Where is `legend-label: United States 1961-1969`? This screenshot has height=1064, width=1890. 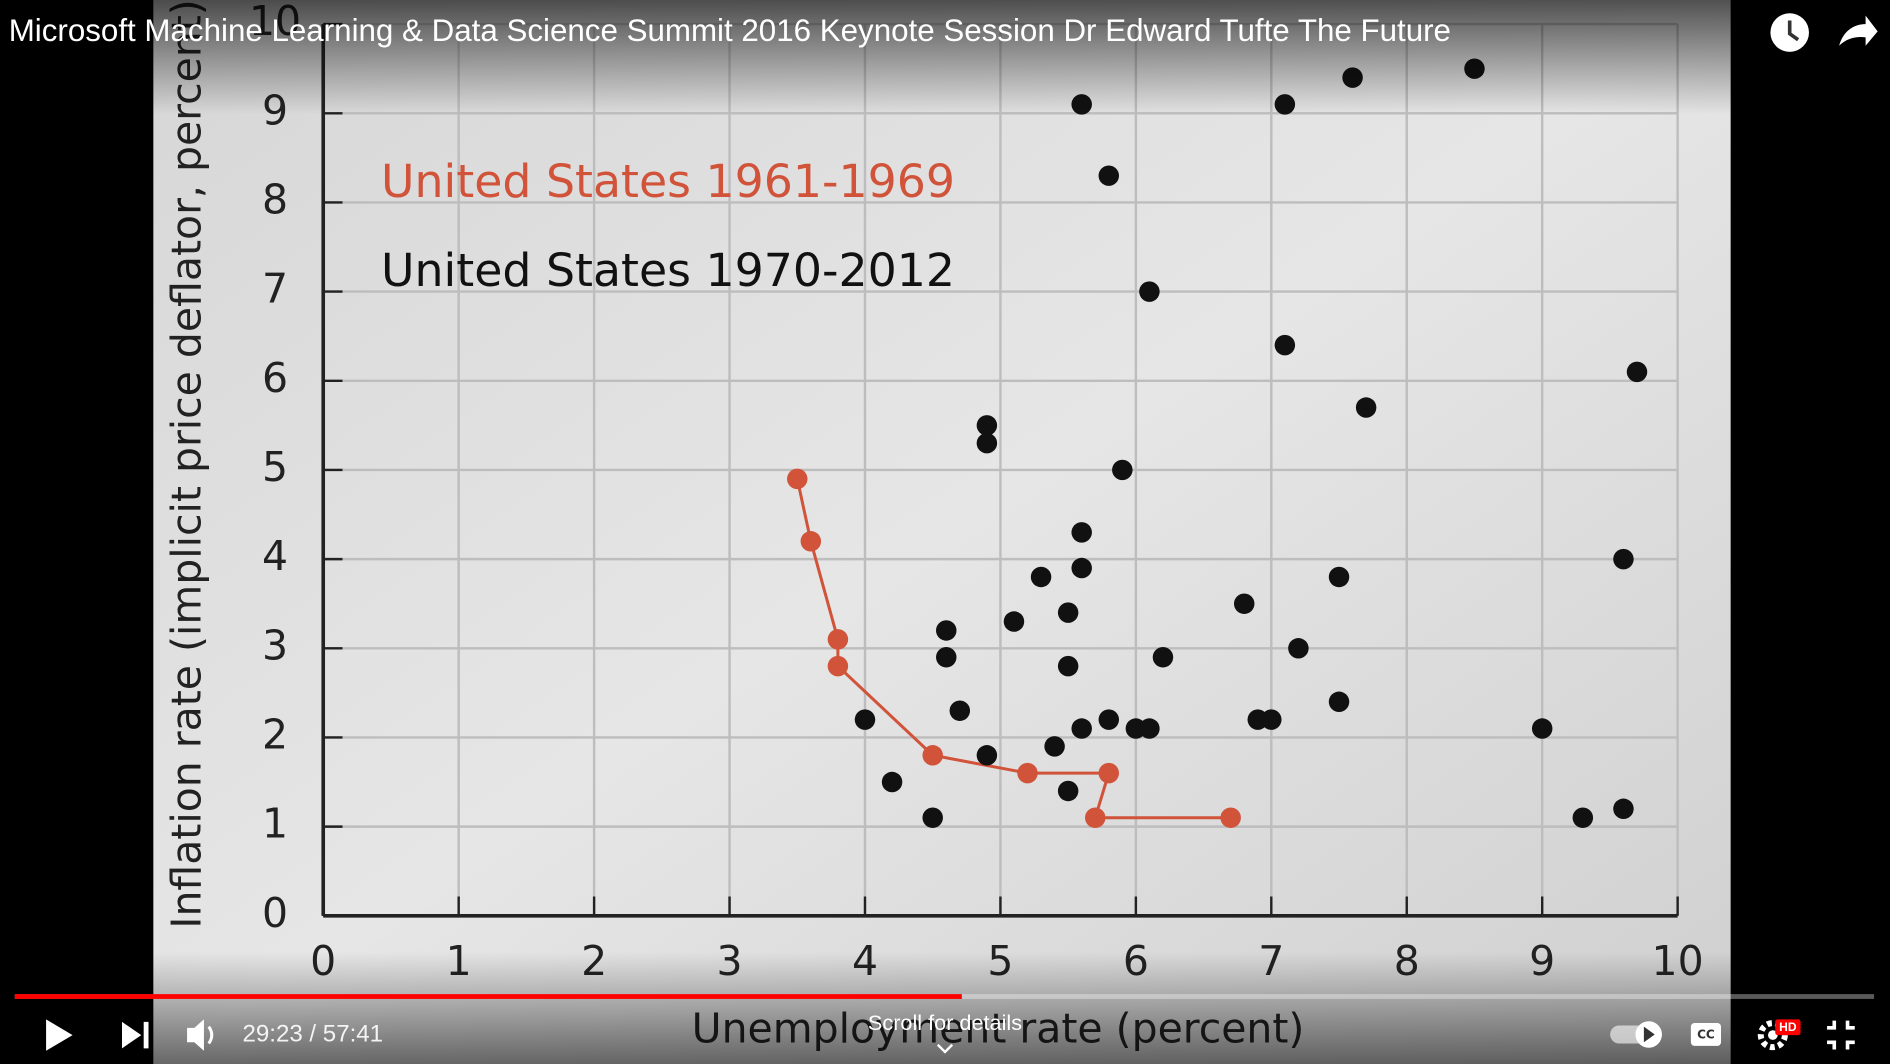 legend-label: United States 1961-1969 is located at coordinates (668, 181).